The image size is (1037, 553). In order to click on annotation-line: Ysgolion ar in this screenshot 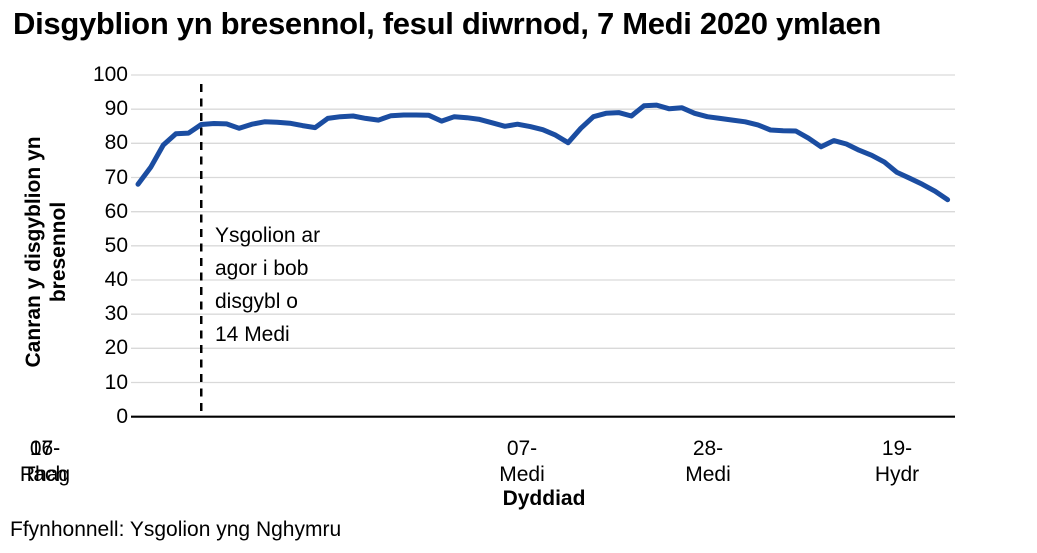, I will do `click(268, 235)`.